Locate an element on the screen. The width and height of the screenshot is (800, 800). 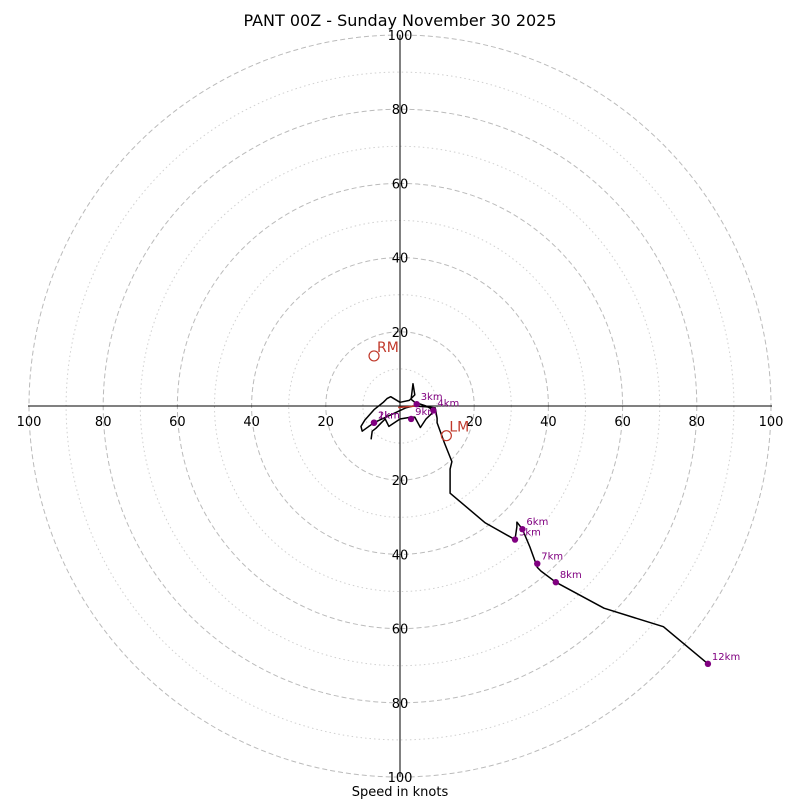
height-marker-label: 2km is located at coordinates (389, 416).